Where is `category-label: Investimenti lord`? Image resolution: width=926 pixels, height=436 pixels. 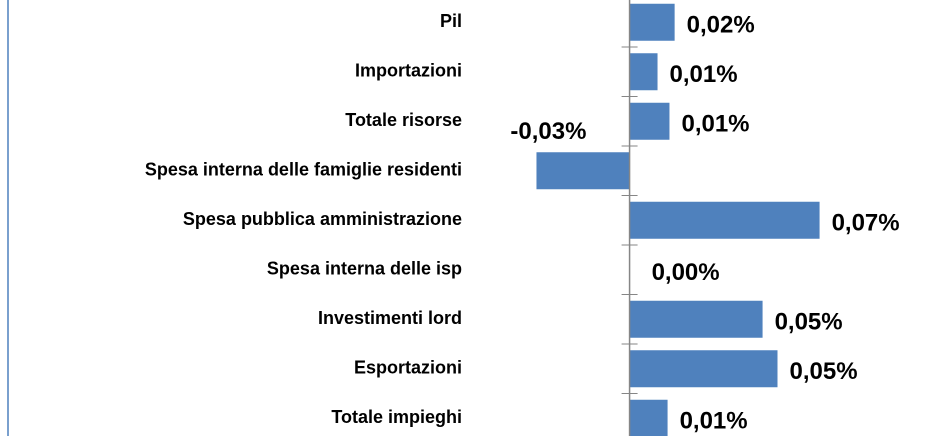
category-label: Investimenti lord is located at coordinates (390, 318).